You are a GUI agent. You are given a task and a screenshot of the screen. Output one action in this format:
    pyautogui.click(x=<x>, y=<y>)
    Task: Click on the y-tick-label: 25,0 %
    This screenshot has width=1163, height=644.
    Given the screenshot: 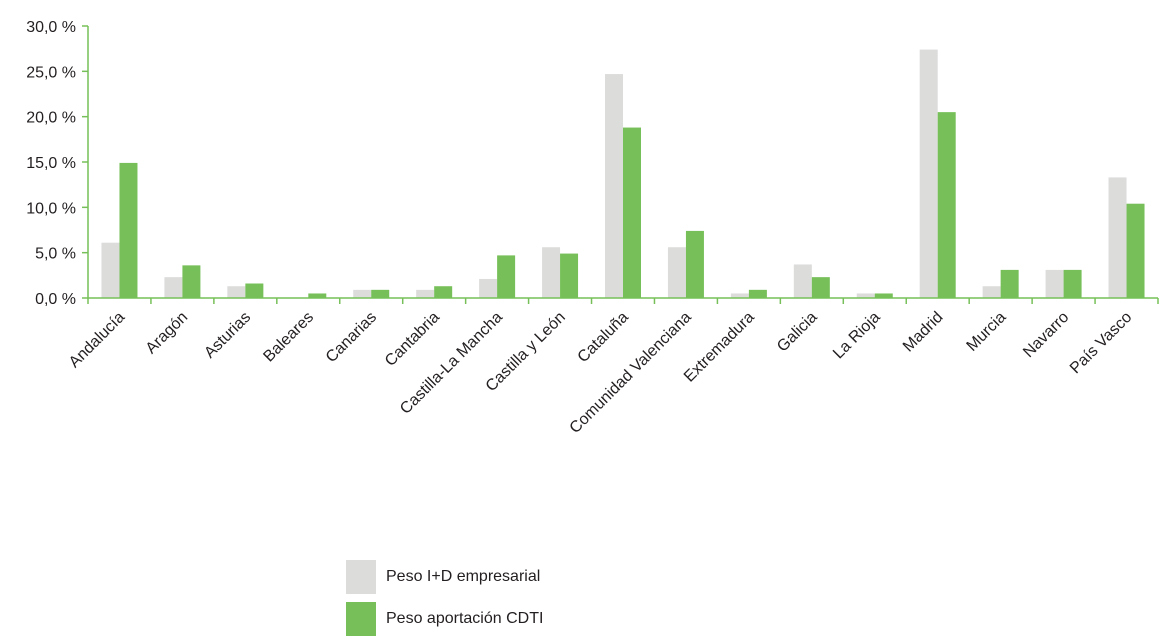 What is the action you would take?
    pyautogui.click(x=51, y=72)
    